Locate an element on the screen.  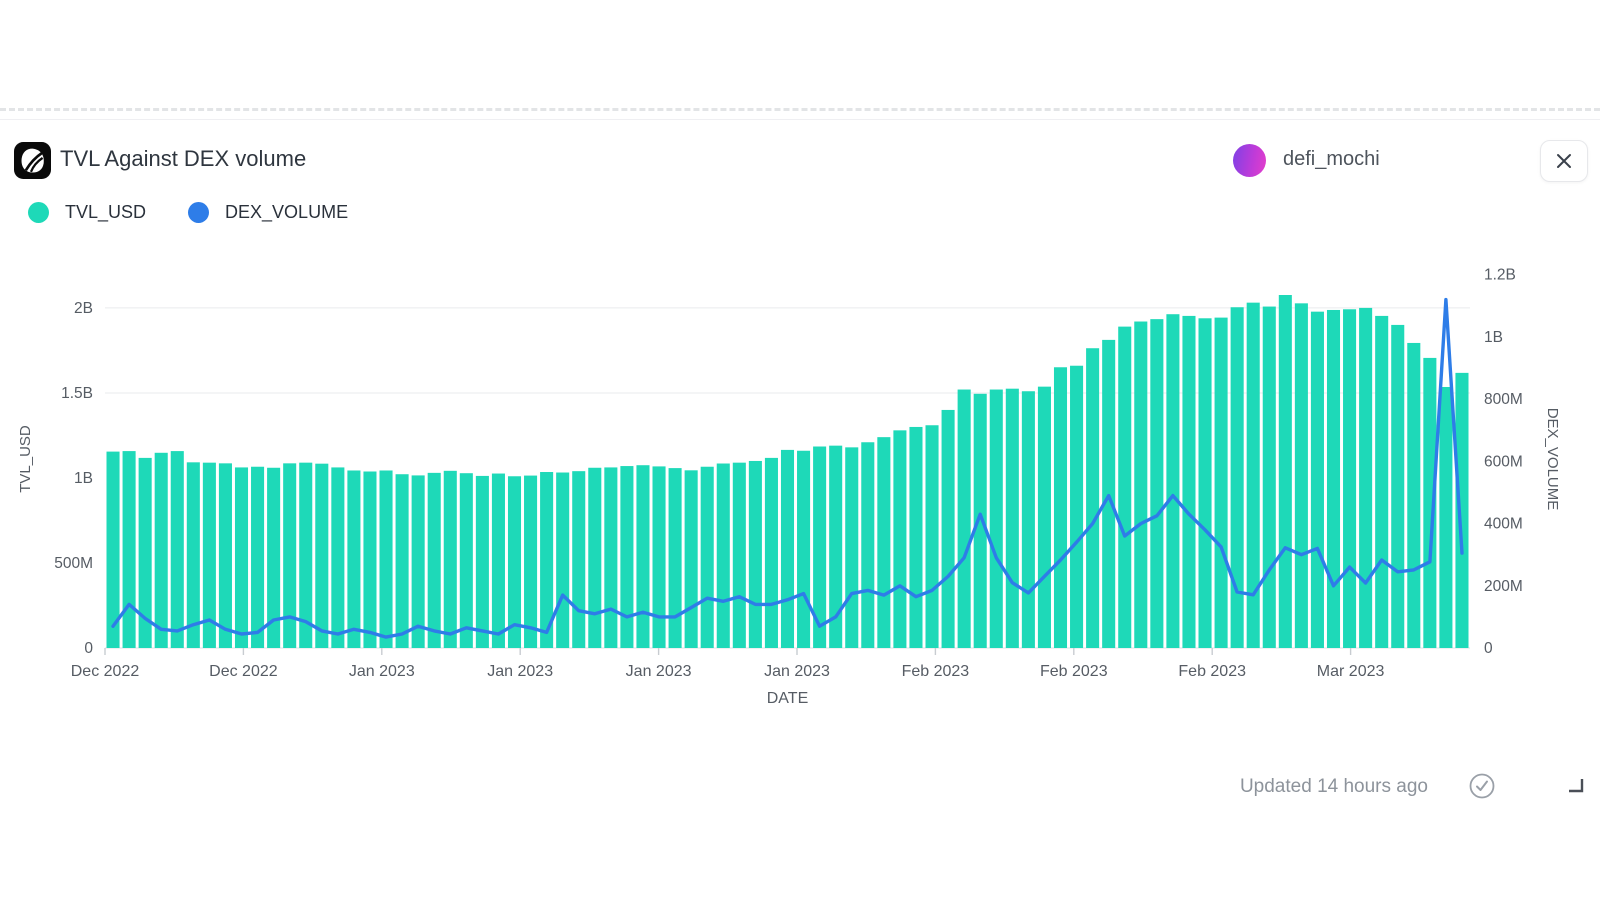
svg-text: 200M is located at coordinates (1503, 586).